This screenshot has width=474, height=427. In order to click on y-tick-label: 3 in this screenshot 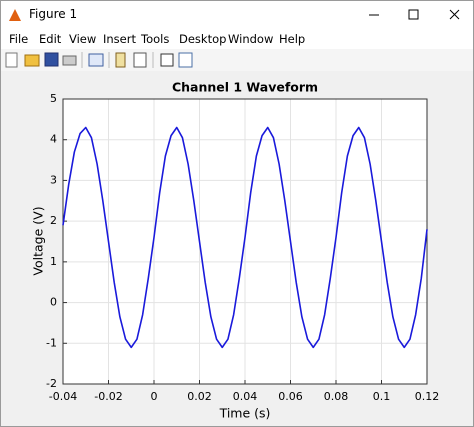, I will do `click(53, 179)`.